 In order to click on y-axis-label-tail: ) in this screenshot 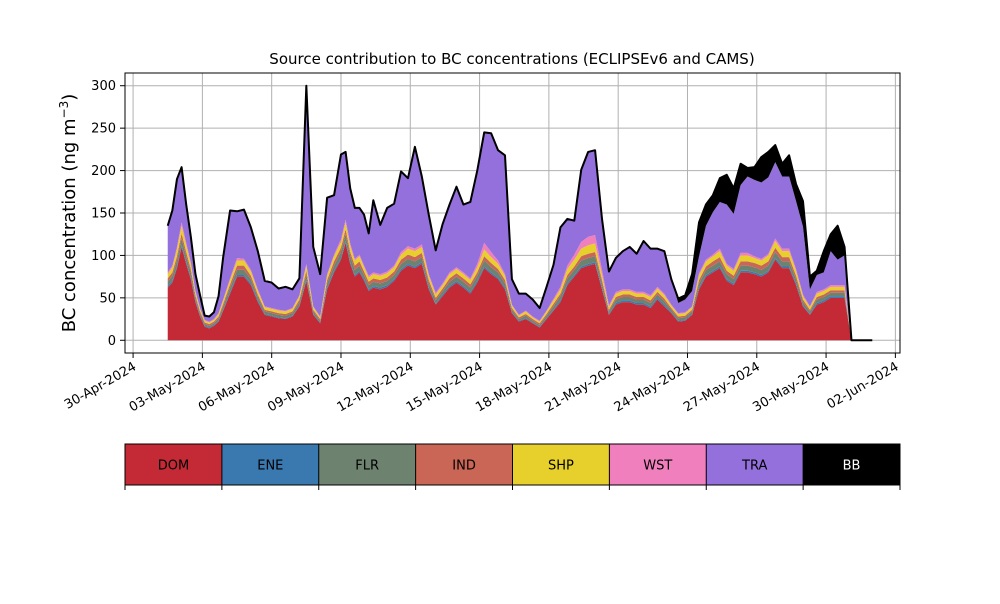, I will do `click(69, 97)`.